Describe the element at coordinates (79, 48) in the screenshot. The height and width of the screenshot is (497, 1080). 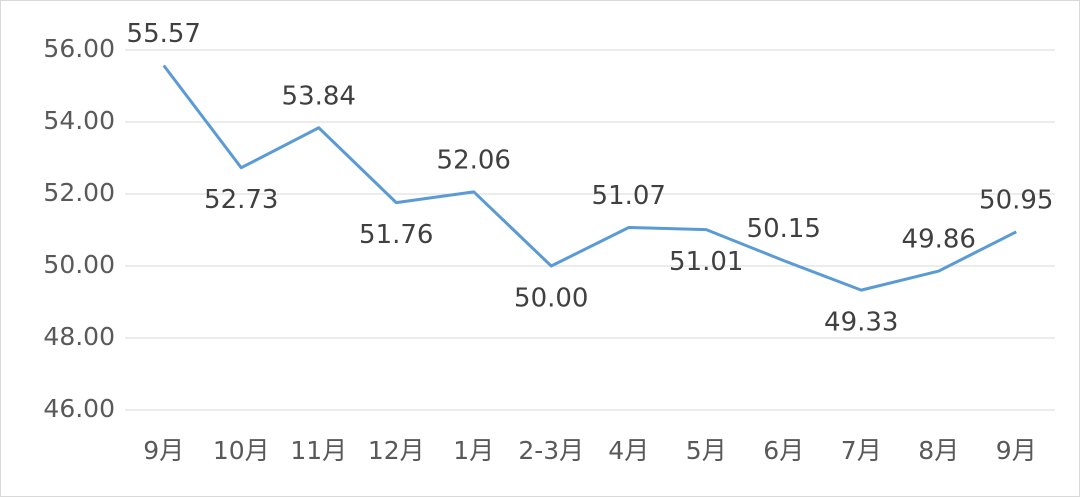
I see `y-tick-label: 56.00` at that location.